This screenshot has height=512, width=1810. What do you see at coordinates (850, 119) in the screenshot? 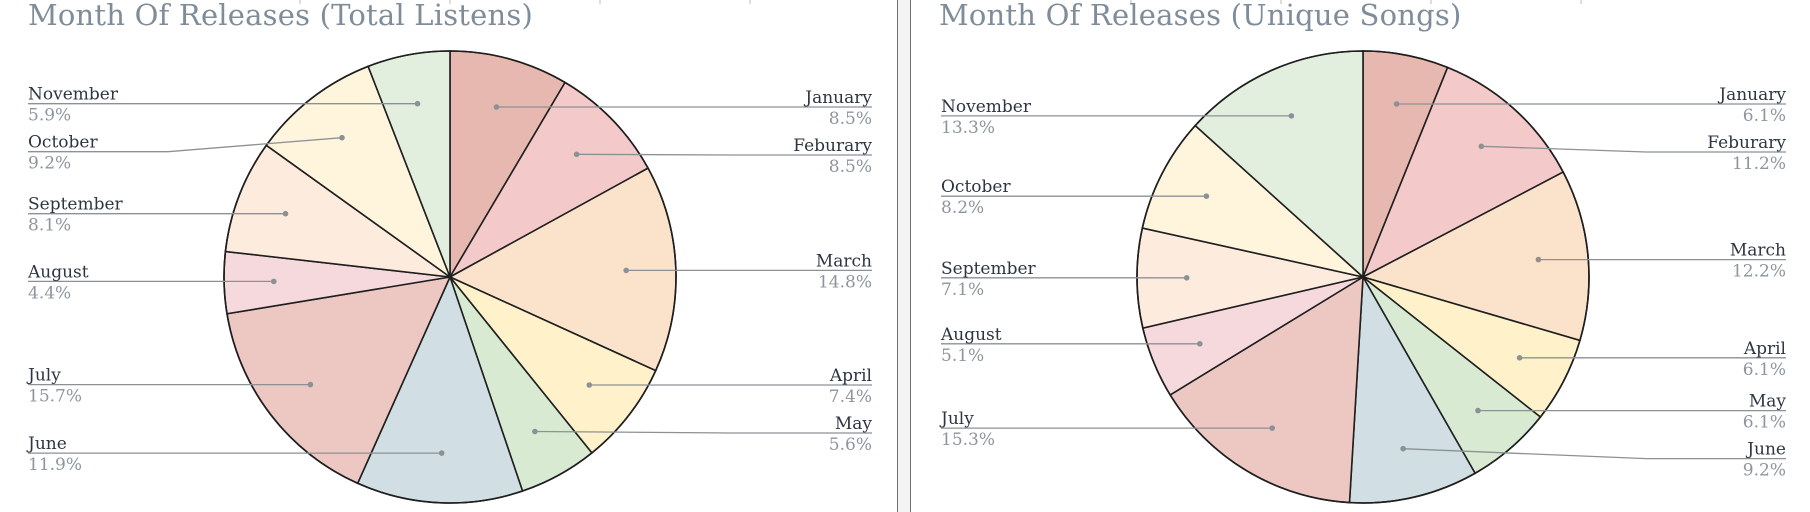
I see `slice-value-january: 8.5%` at bounding box center [850, 119].